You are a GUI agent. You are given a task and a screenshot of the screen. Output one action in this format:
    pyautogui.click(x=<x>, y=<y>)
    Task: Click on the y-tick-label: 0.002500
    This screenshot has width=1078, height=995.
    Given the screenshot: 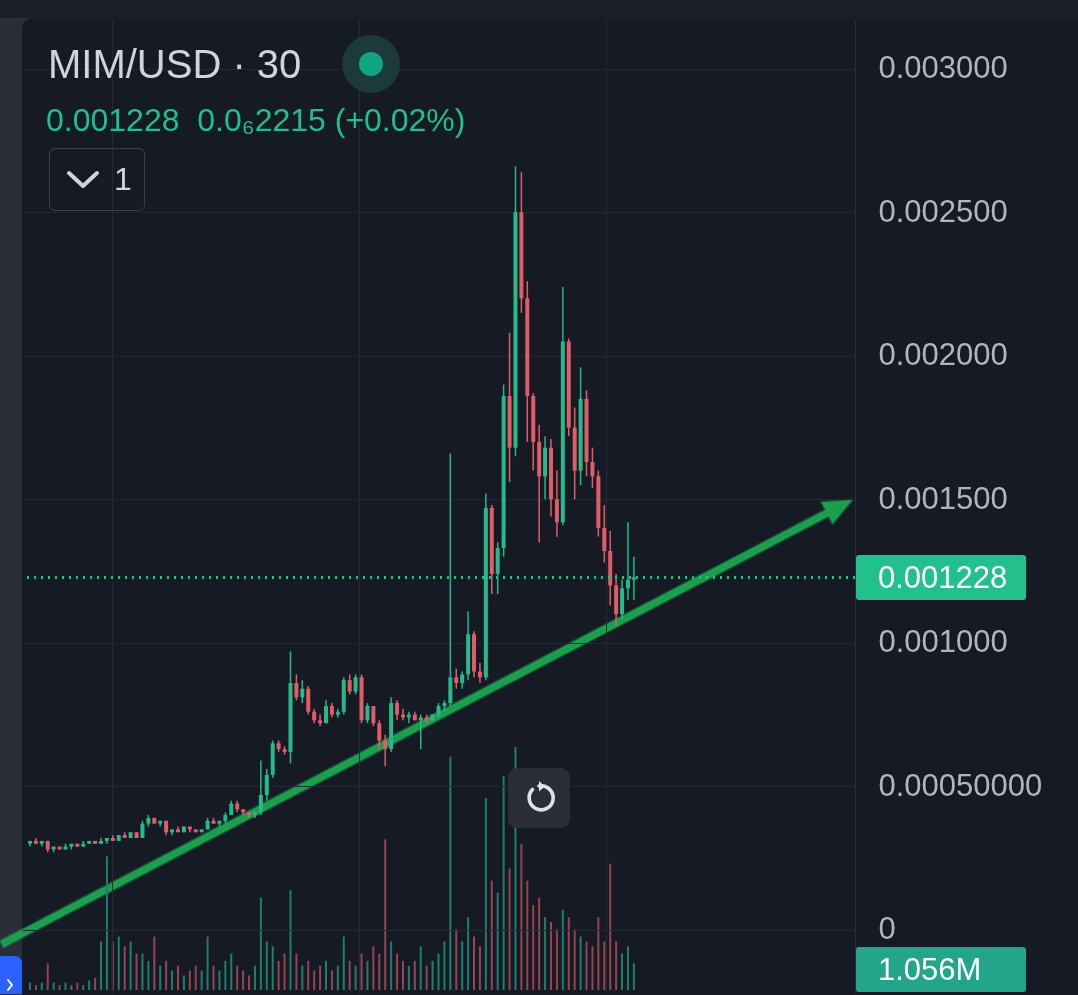 What is the action you would take?
    pyautogui.click(x=943, y=211)
    